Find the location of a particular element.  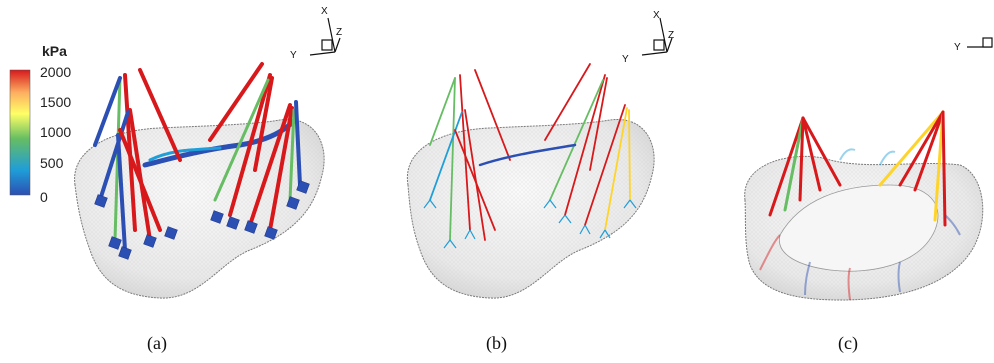

colorbar-gradient is located at coordinates (20, 132).